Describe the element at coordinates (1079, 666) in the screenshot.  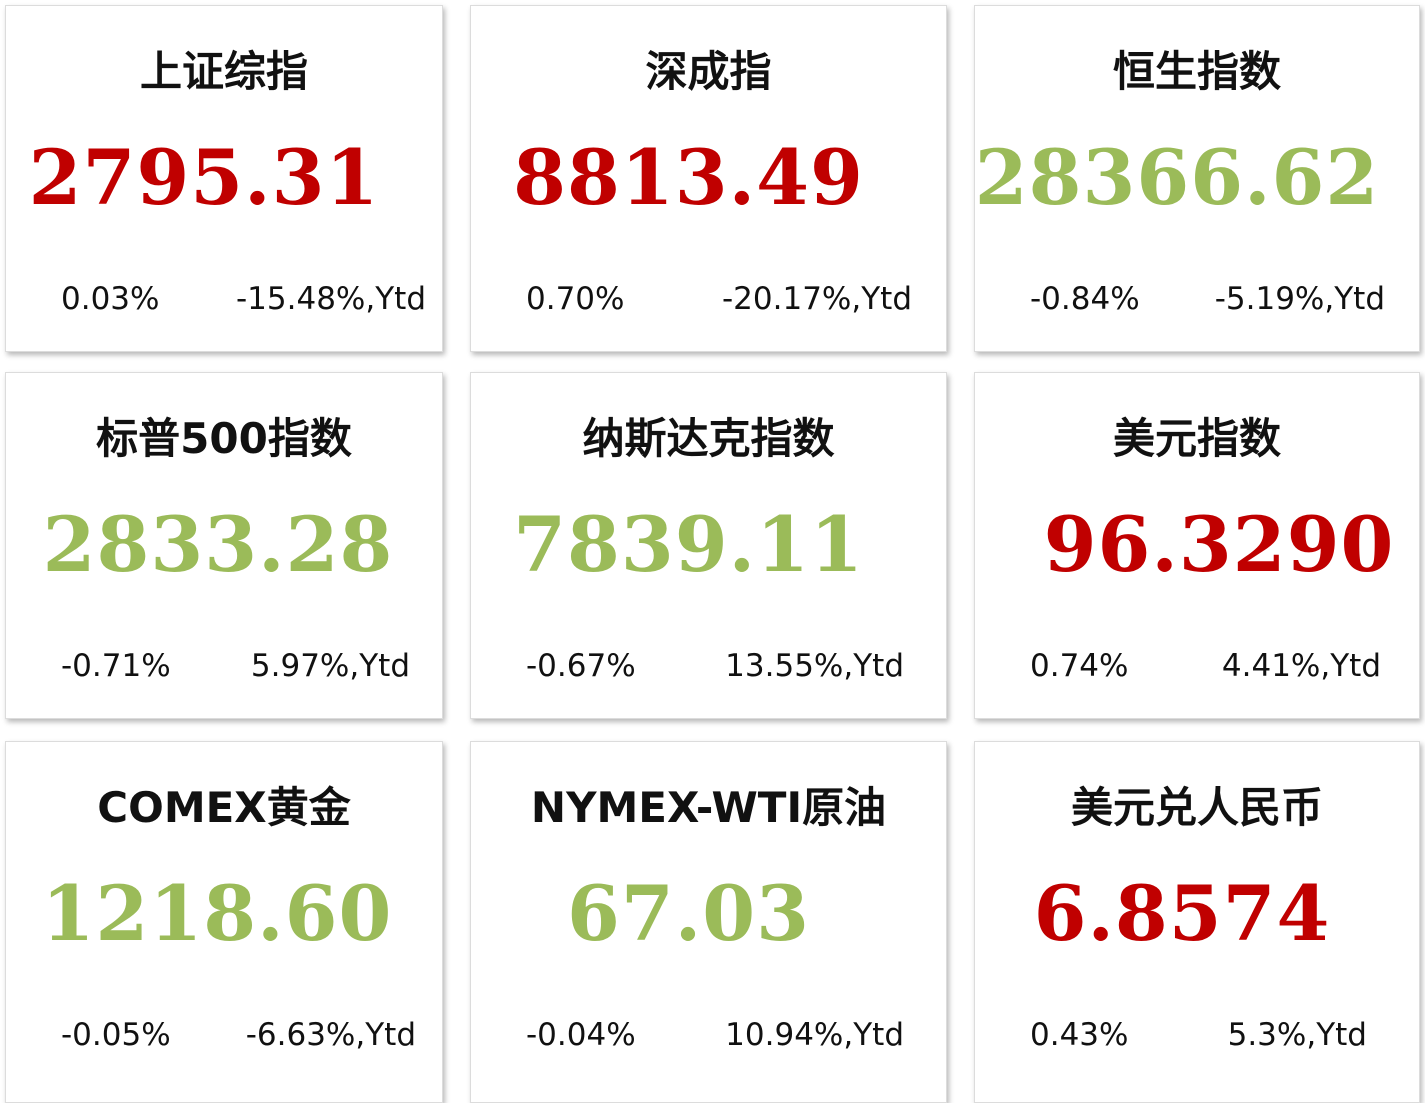
I see `daily-change: 0.74%` at that location.